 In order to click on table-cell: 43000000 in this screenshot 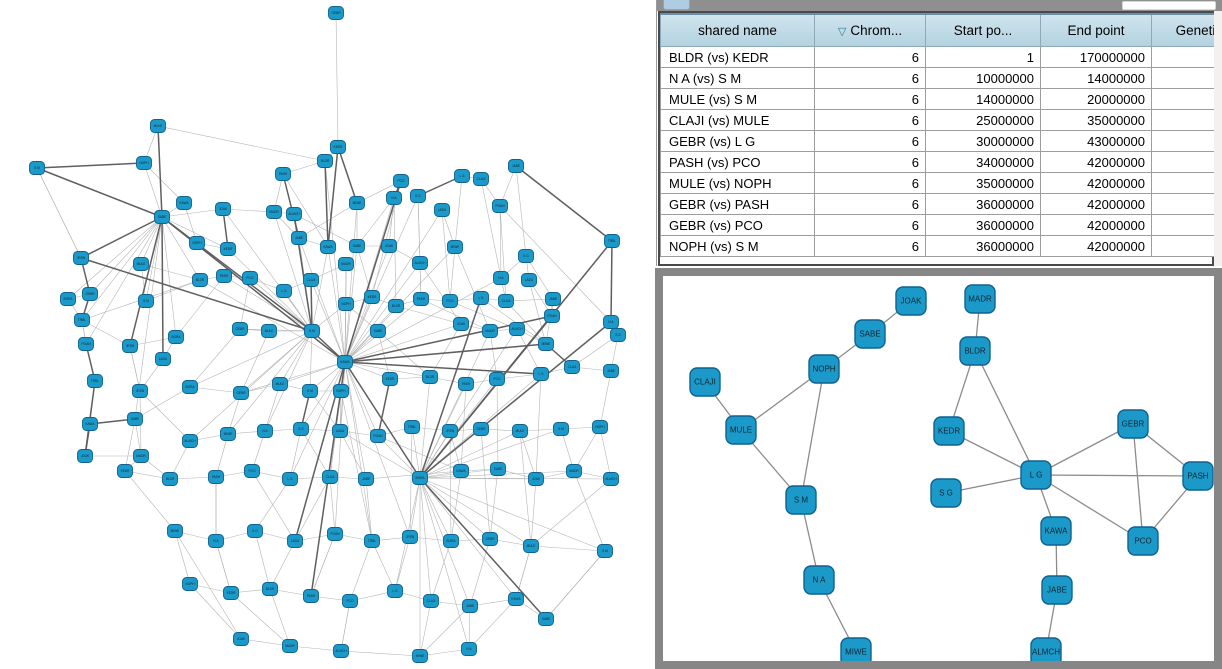, I will do `click(1096, 141)`.